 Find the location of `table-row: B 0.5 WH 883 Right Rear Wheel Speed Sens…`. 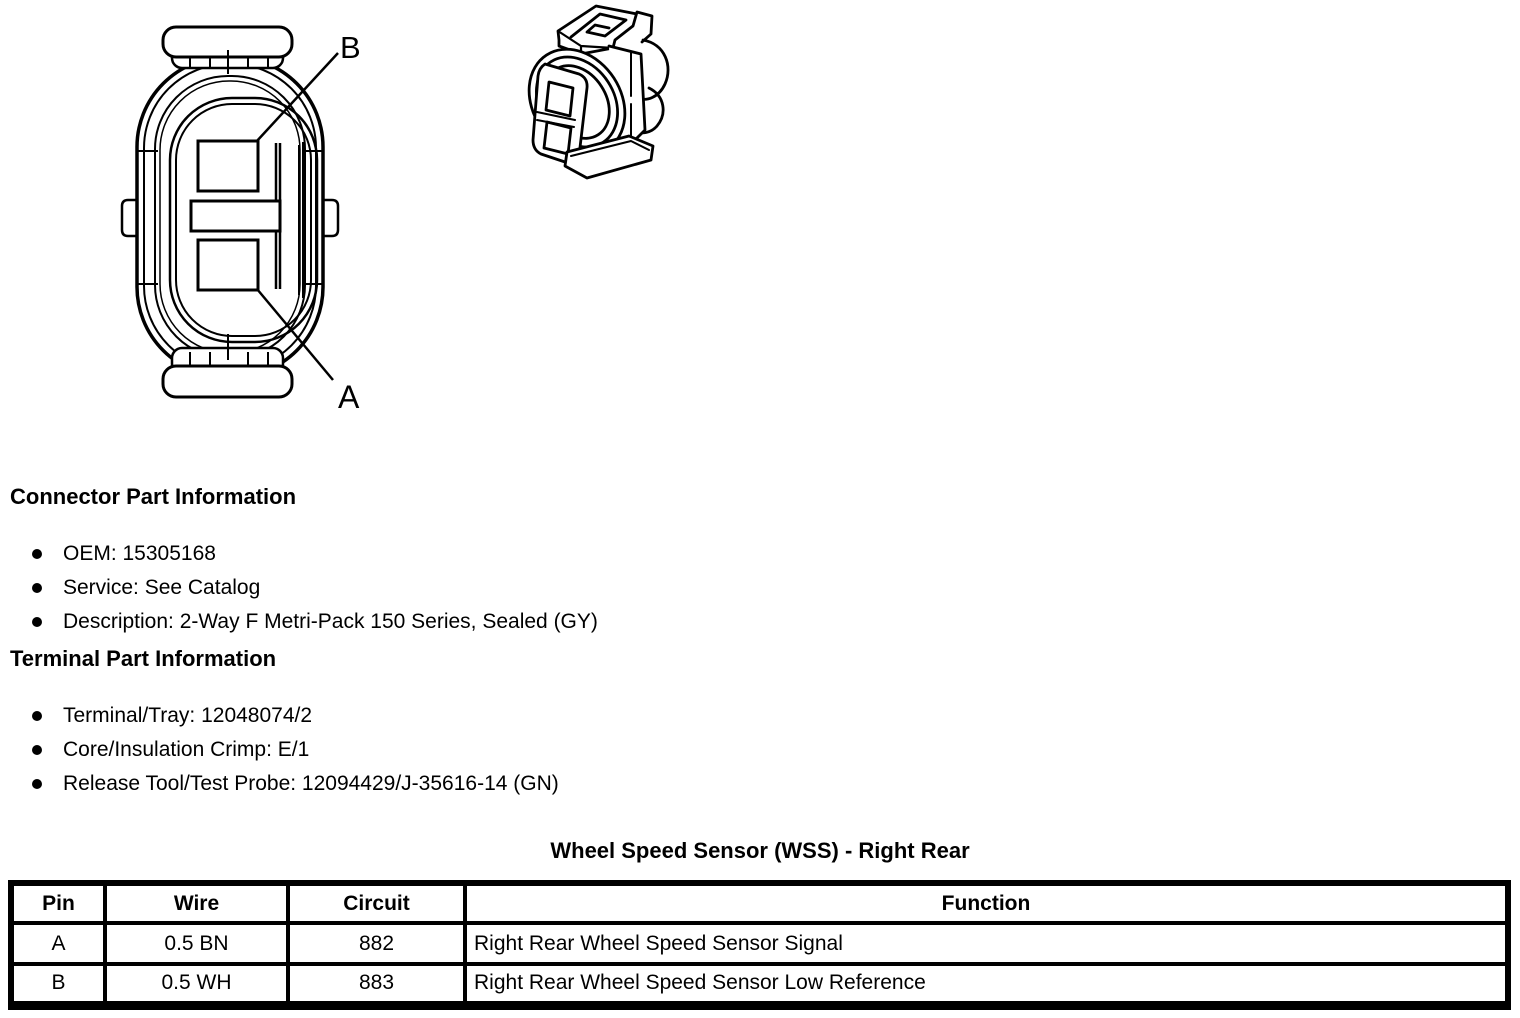

table-row: B 0.5 WH 883 Right Rear Wheel Speed Sens… is located at coordinates (759, 984).